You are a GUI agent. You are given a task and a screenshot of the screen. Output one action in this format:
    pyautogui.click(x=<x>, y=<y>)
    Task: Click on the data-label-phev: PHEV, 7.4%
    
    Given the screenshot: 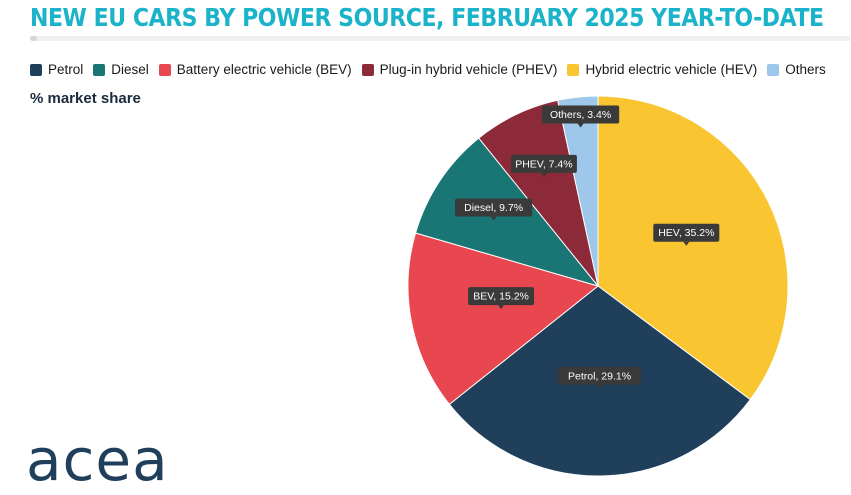 What is the action you would take?
    pyautogui.click(x=543, y=165)
    